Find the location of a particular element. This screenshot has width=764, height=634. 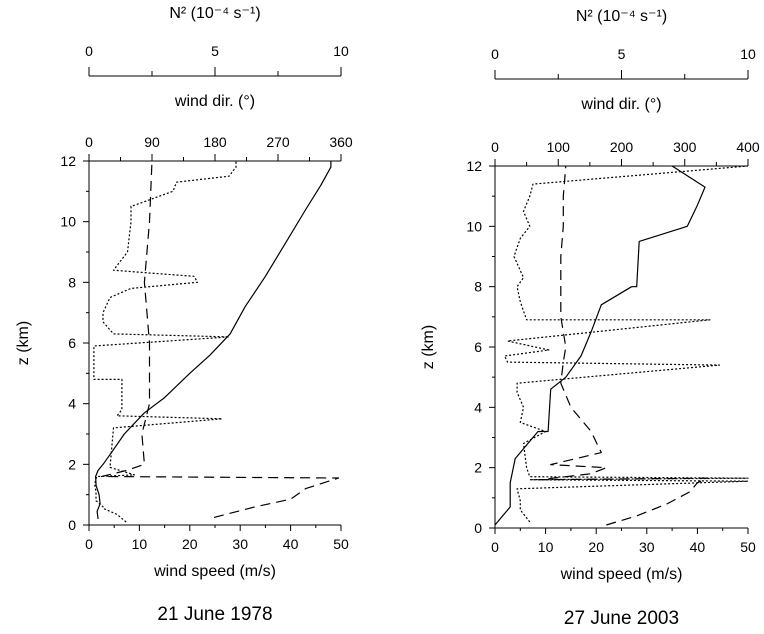

wind-dir-tick-label: 300 is located at coordinates (685, 147).